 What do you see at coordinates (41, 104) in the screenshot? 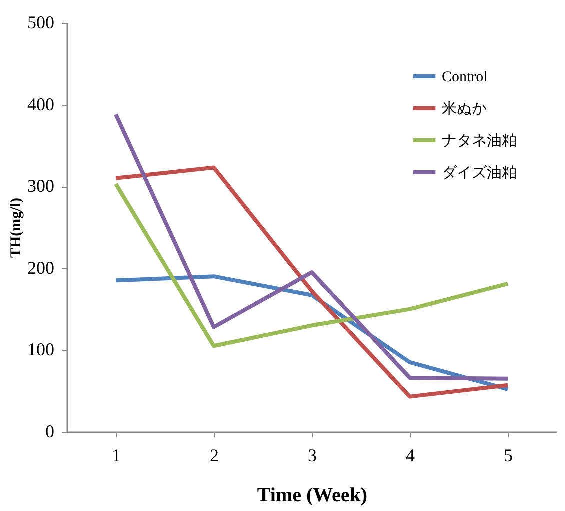
I see `y-tick-label: 400` at bounding box center [41, 104].